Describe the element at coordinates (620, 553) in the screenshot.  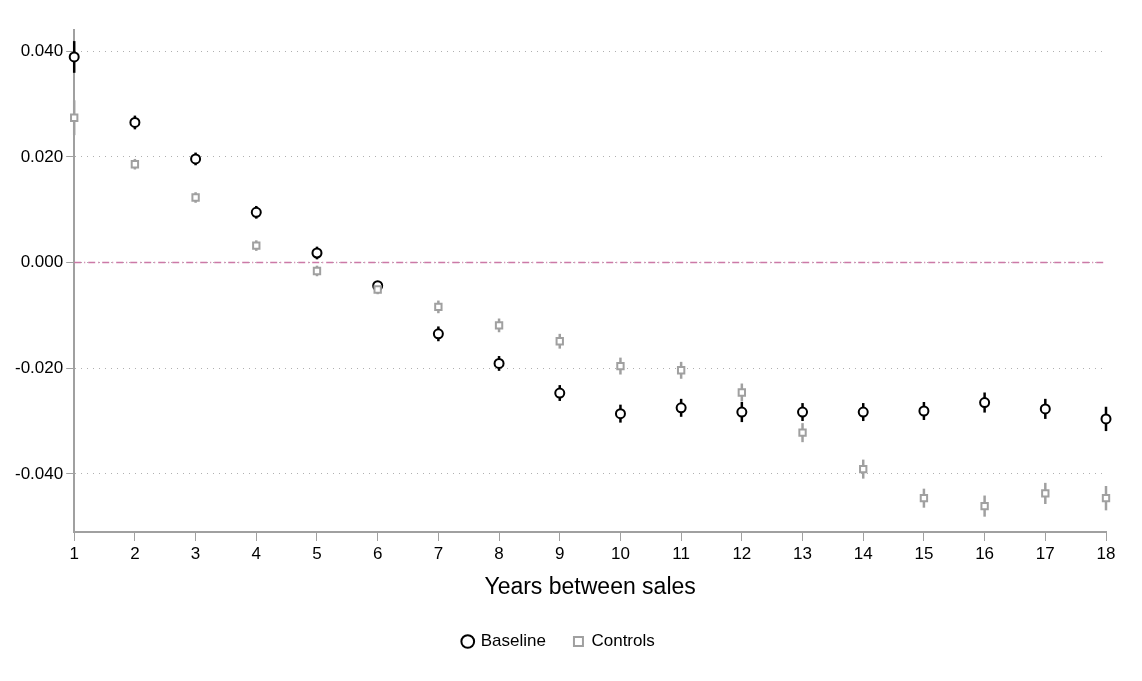
I see `x-tick-label: 10` at that location.